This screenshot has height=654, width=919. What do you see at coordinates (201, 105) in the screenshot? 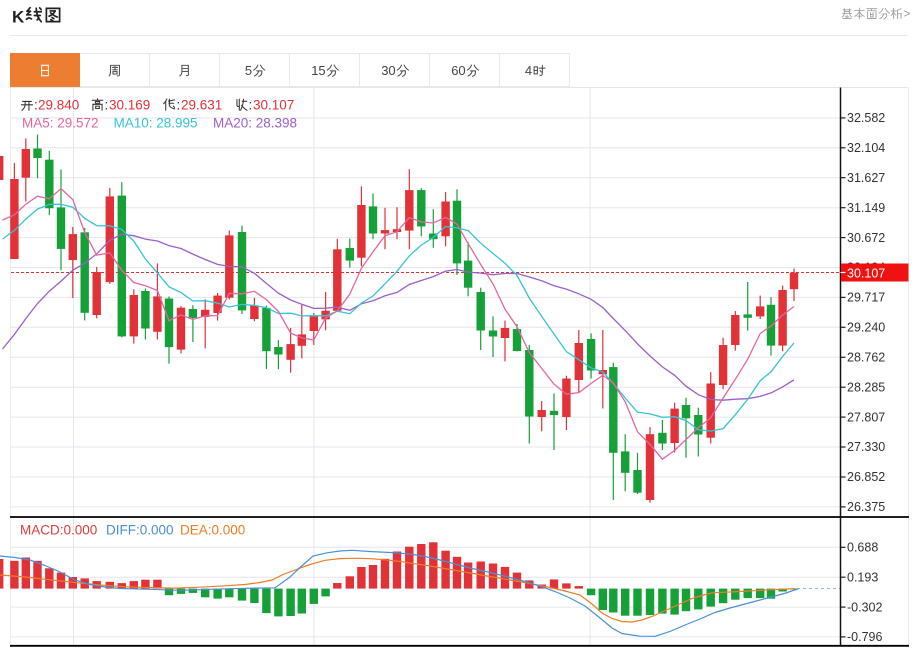
I see `svg-text: 29.631` at bounding box center [201, 105].